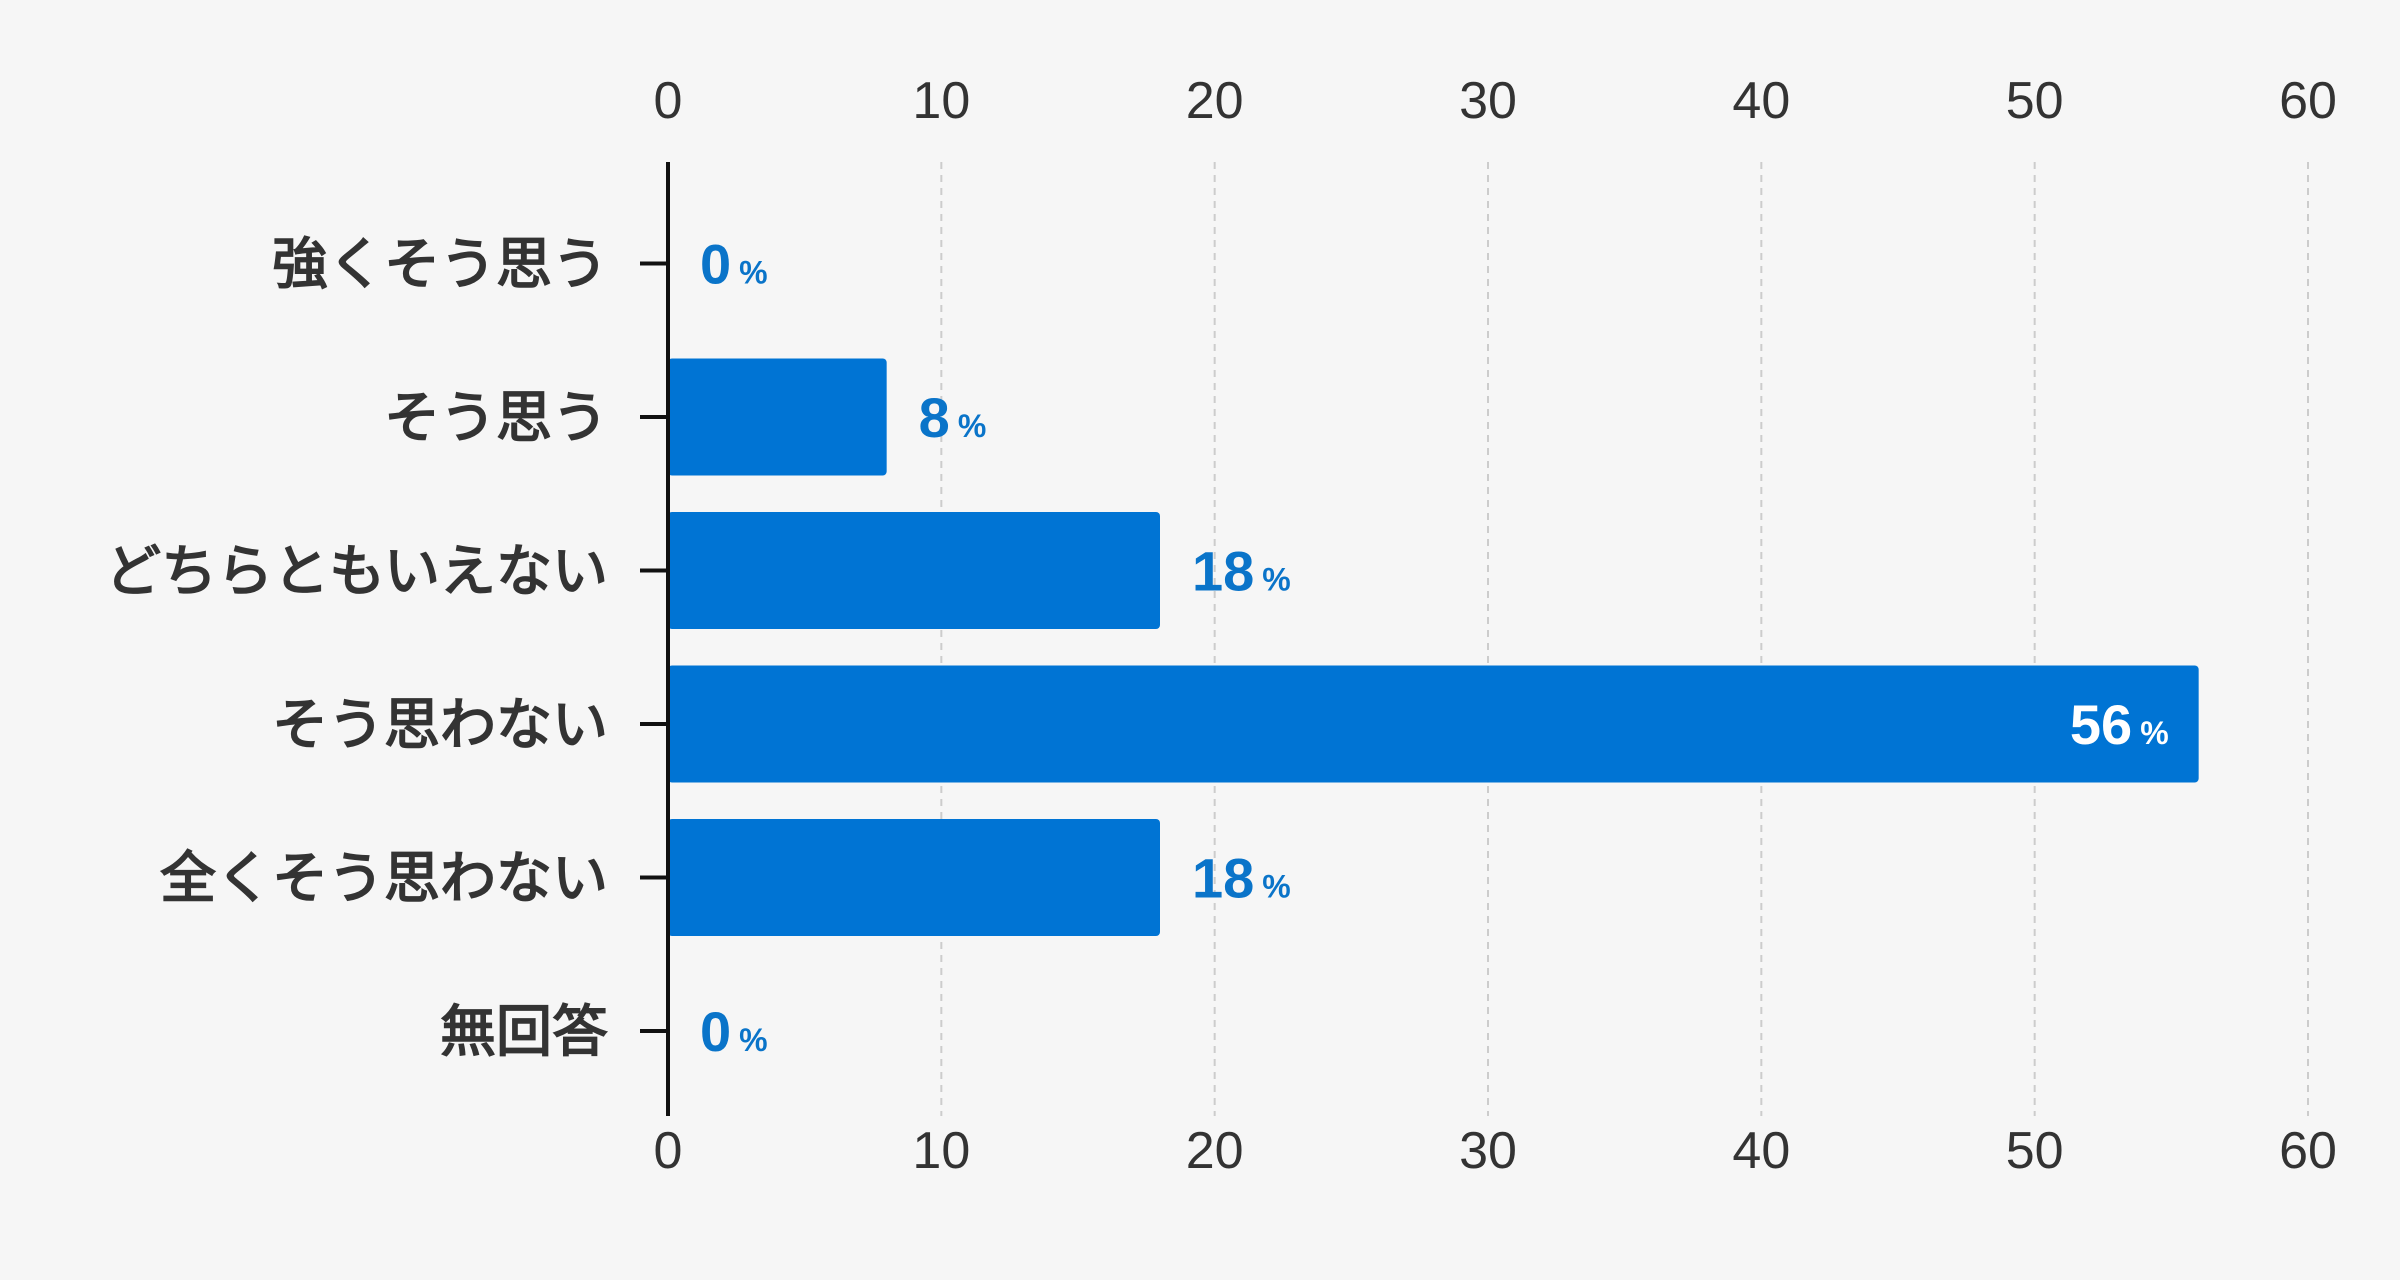 The height and width of the screenshot is (1280, 2400). Describe the element at coordinates (941, 1151) in the screenshot. I see `x-tick-label-bottom: 10` at that location.